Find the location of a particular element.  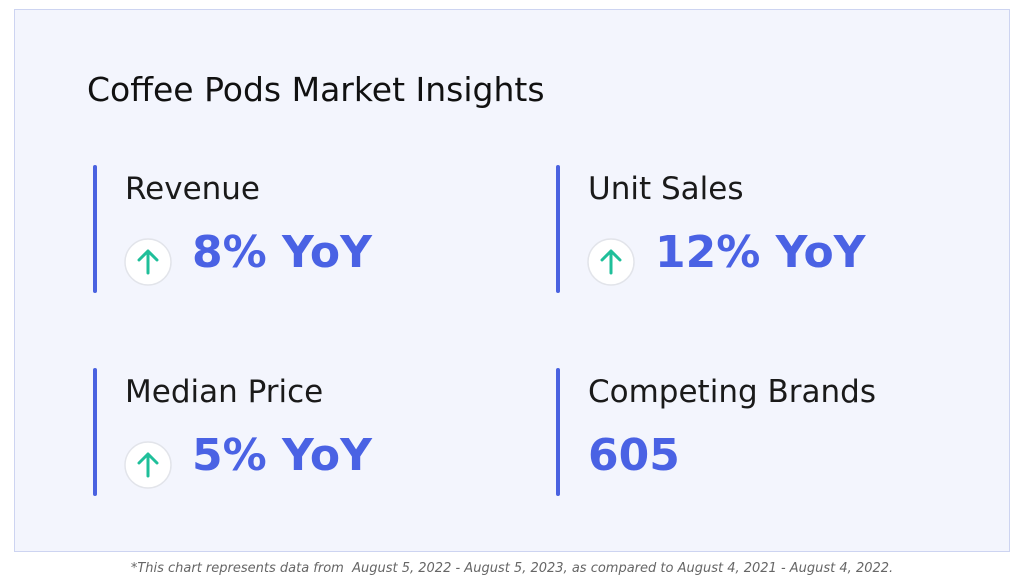

metric-block: Unit Sales 12% YoY is located at coordinates (771, 229).